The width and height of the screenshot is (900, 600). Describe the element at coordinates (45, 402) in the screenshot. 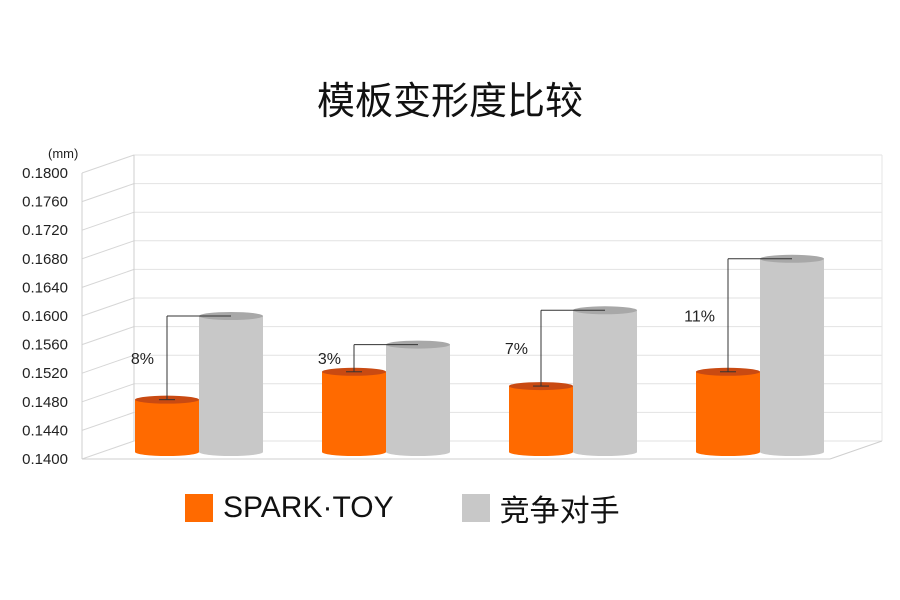

I see `y-tick-label-2: 0.1480` at that location.